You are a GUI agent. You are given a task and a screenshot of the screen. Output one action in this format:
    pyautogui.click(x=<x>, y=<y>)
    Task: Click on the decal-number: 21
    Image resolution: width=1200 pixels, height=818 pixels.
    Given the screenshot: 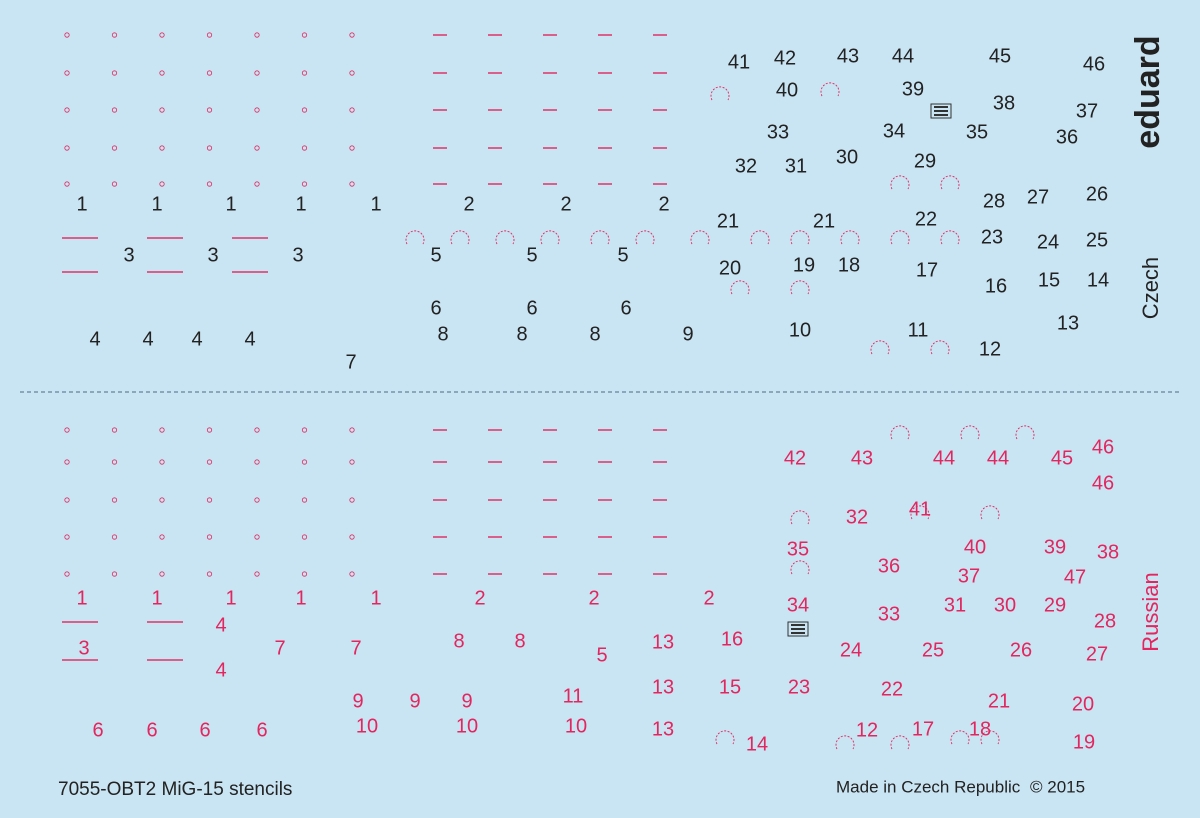 What is the action you would take?
    pyautogui.click(x=824, y=221)
    